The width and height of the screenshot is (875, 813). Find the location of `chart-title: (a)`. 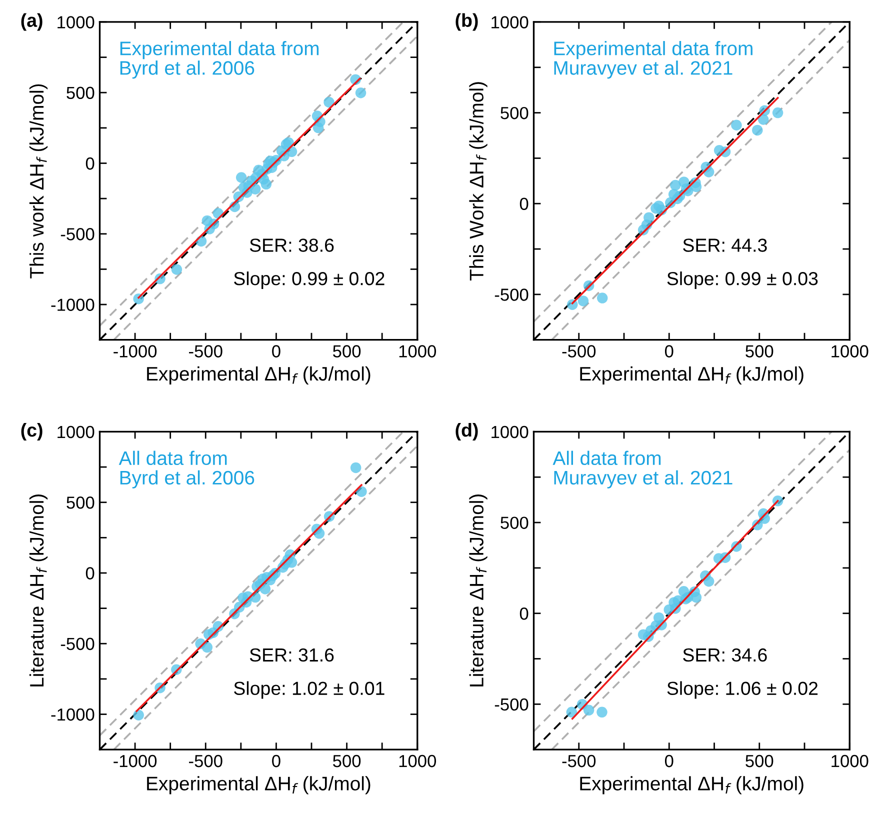

chart-title: (a) is located at coordinates (31, 22).